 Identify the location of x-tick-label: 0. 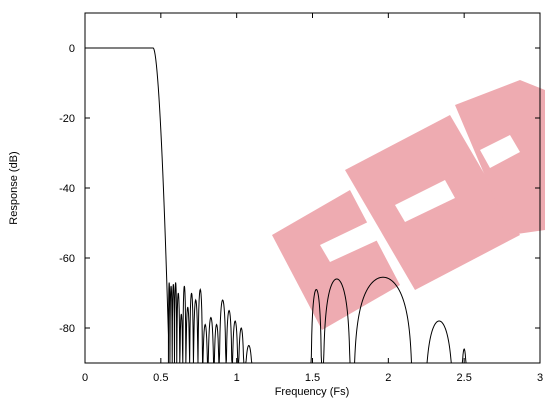
(85, 378).